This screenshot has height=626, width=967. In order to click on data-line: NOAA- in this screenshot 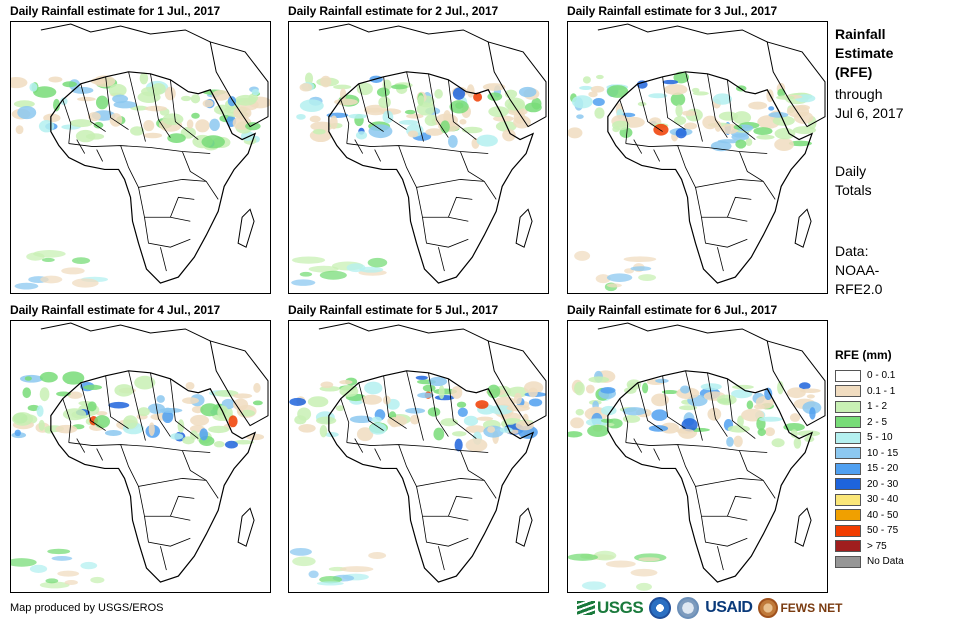, I will do `click(857, 270)`.